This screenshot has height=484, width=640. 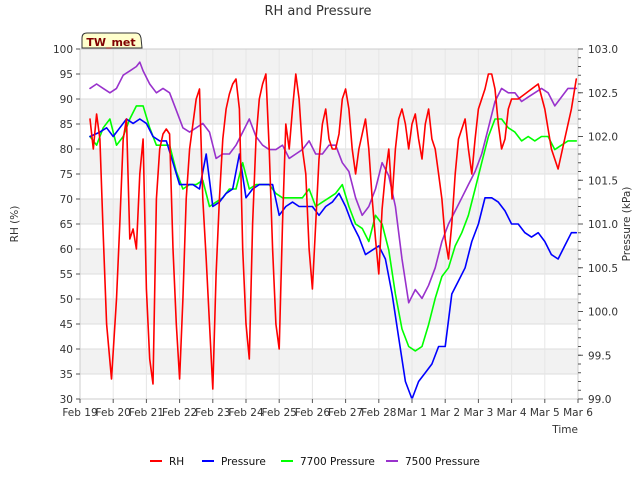 What do you see at coordinates (603, 138) in the screenshot?
I see `y-right-tick-label: 102.0` at bounding box center [603, 138].